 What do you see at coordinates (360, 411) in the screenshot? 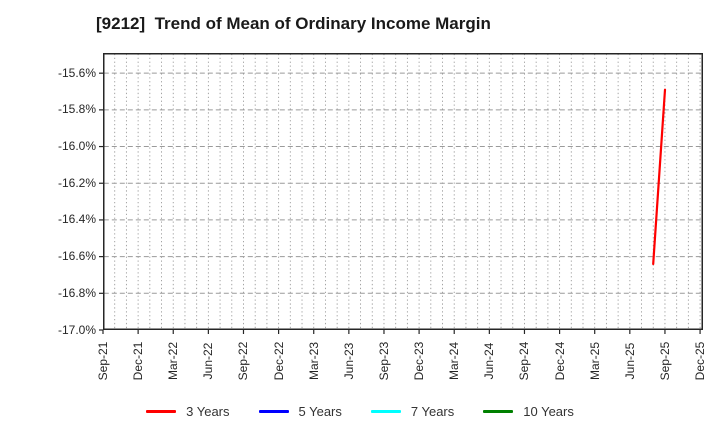
I see `legend: 3 Years 5 Years 7 Years 10 Years` at bounding box center [360, 411].